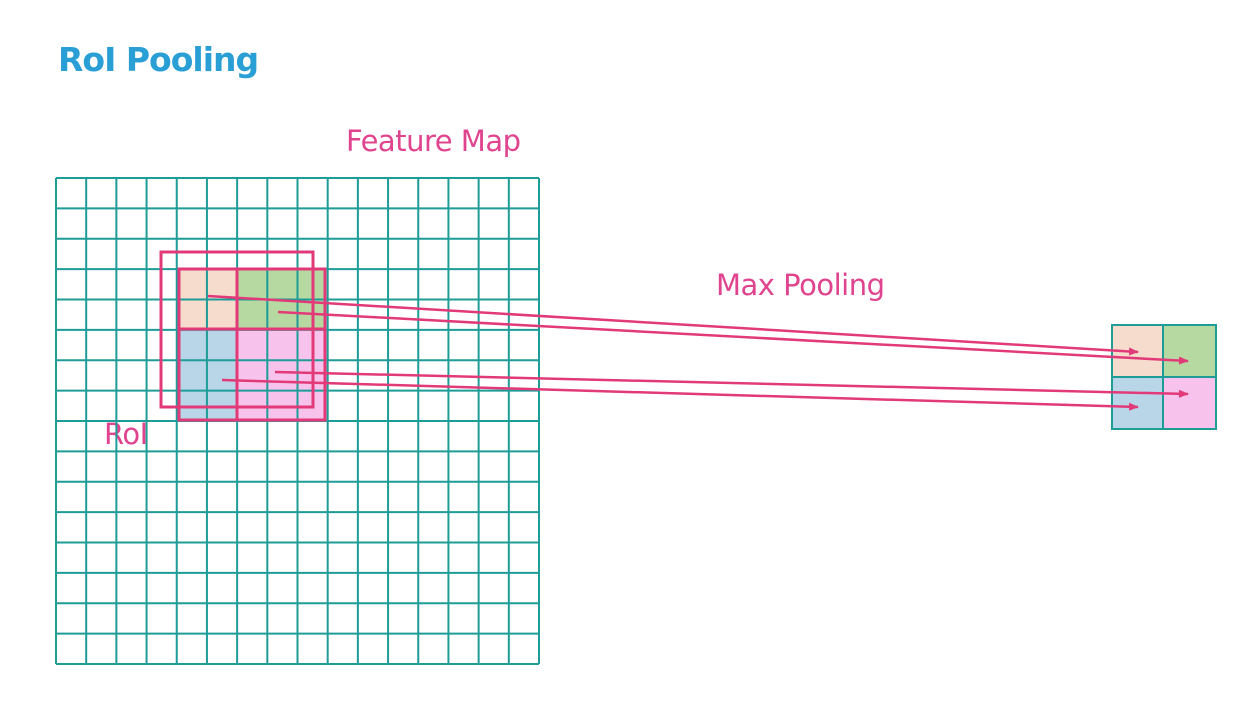  Describe the element at coordinates (208, 374) in the screenshot. I see `roi-quadrant-bottom-left` at that location.